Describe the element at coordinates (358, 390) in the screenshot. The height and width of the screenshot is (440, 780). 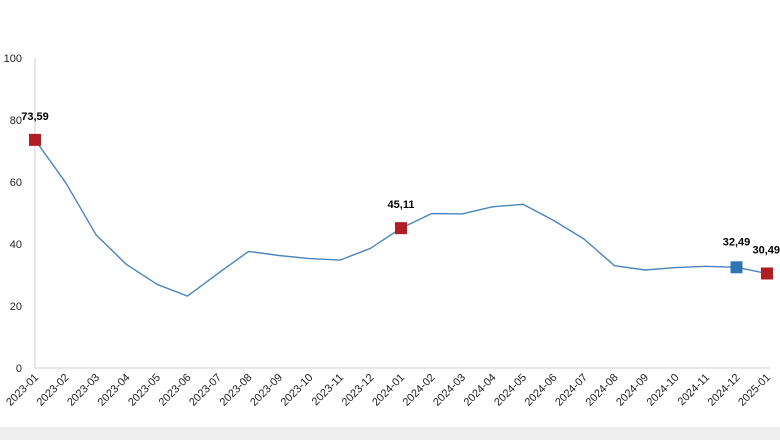
I see `x-tick-label: 2023-12` at that location.